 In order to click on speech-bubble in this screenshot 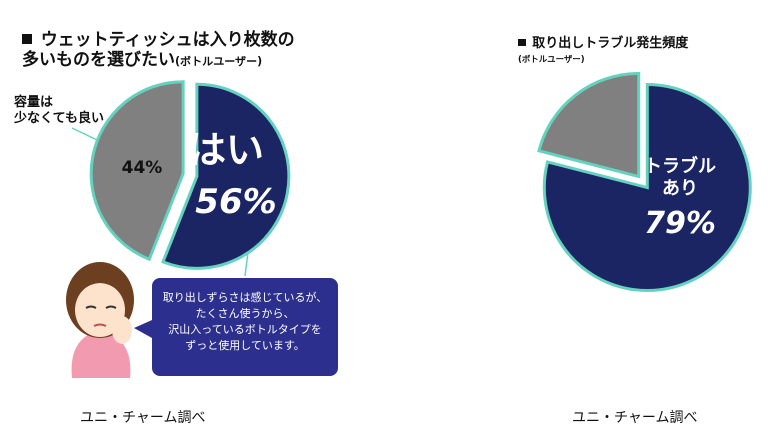, I will do `click(236, 327)`.